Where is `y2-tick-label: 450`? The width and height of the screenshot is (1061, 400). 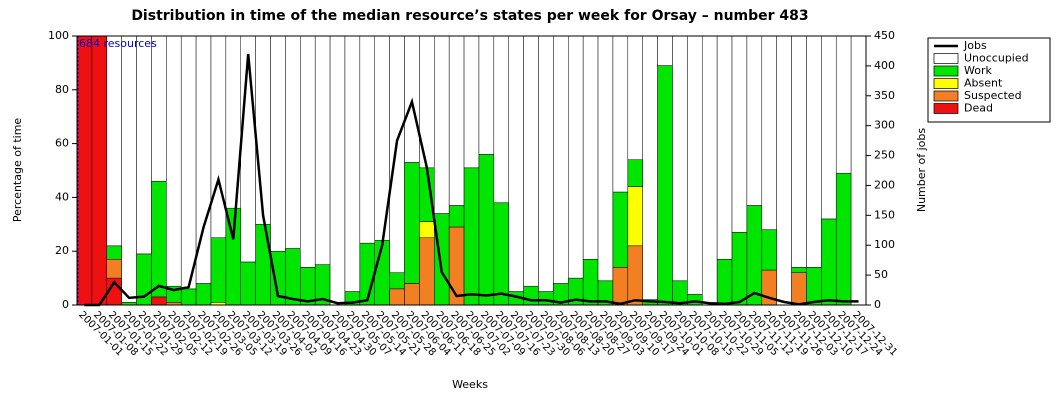
y2-tick-label: 450 is located at coordinates (884, 35).